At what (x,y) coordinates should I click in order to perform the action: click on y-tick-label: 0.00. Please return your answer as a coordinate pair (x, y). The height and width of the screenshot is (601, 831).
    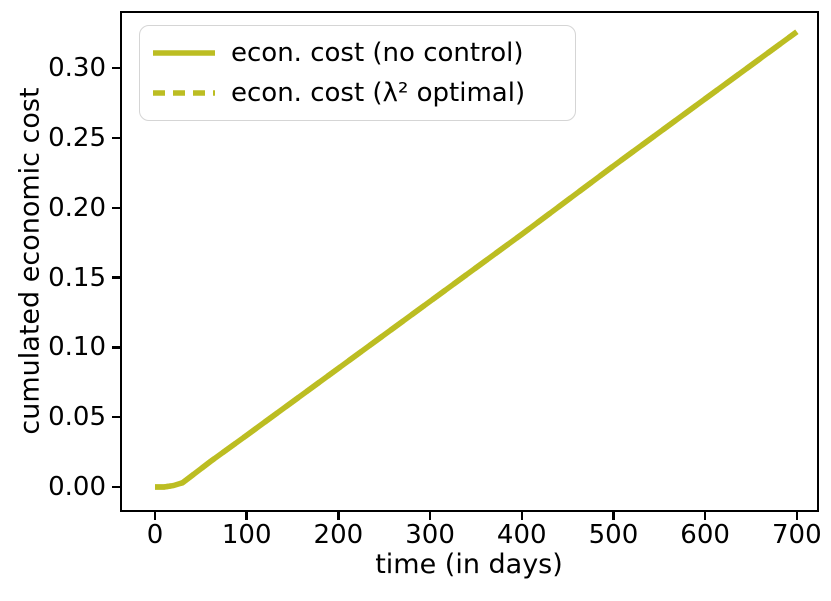
    Looking at the image, I should click on (77, 486).